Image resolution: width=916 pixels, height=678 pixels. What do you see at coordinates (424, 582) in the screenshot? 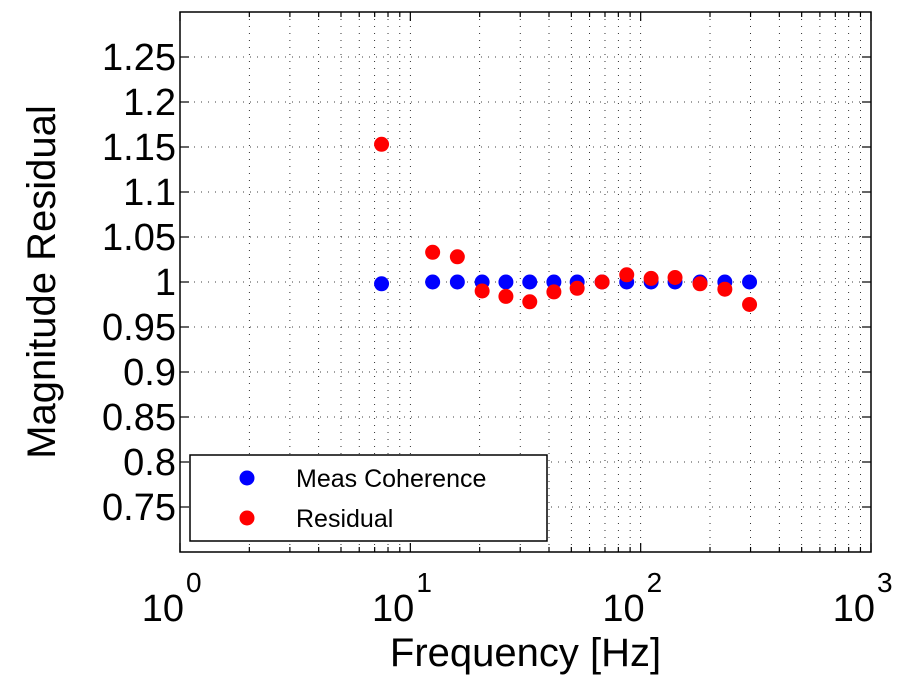
I see `x-tick-label-exponent: 1` at bounding box center [424, 582].